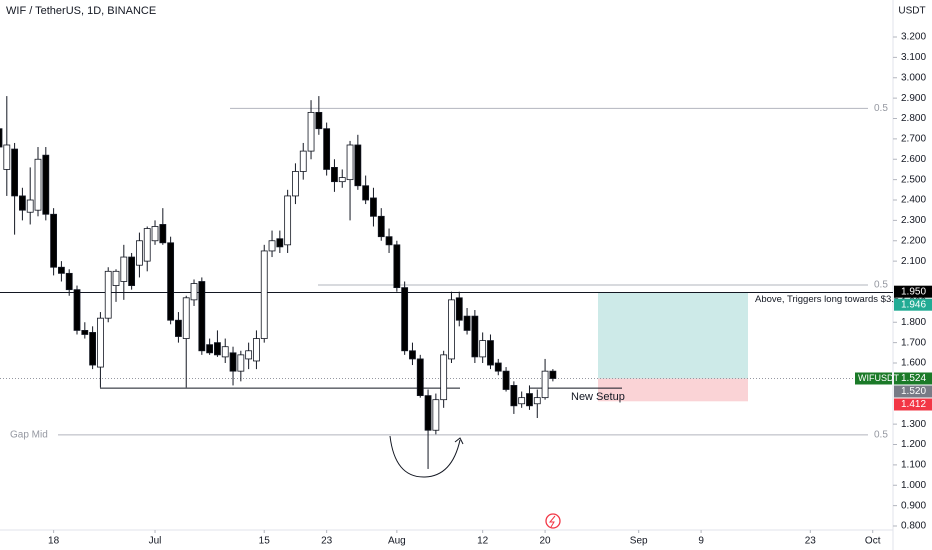 Image resolution: width=932 pixels, height=550 pixels. What do you see at coordinates (552, 521) in the screenshot?
I see `event-bolt` at bounding box center [552, 521].